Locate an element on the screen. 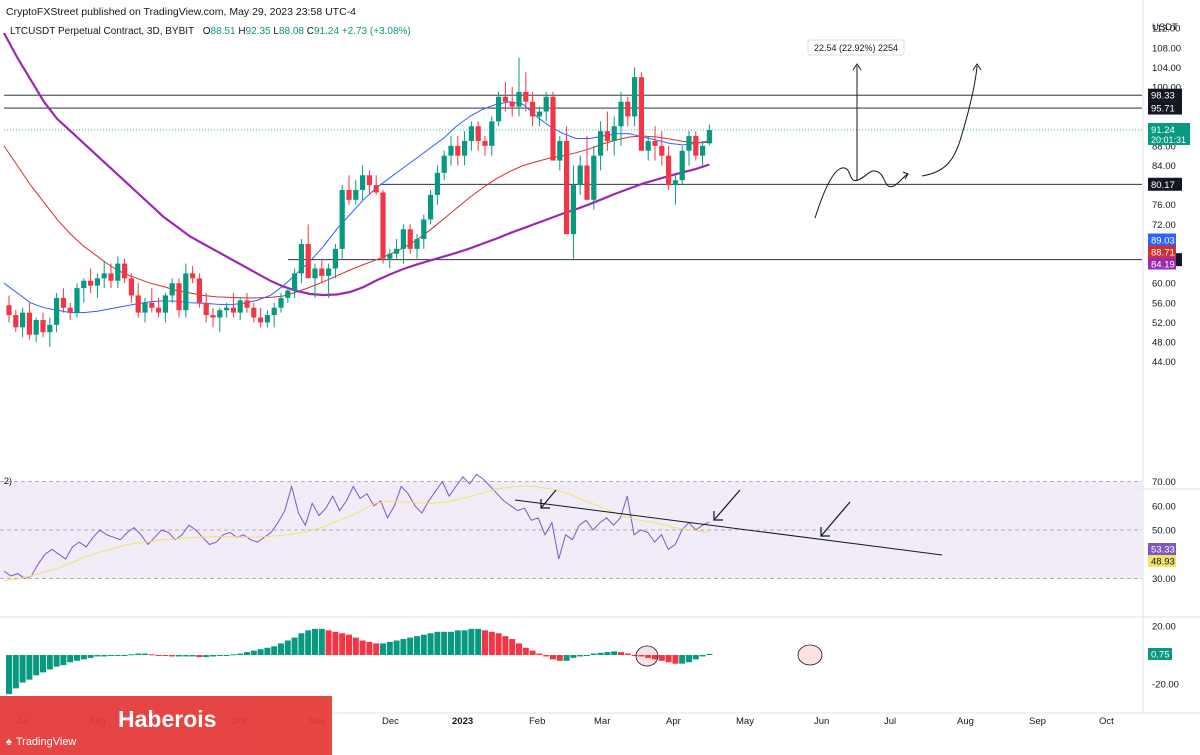  momentum-y-tick-label: -20.00 is located at coordinates (1165, 685).